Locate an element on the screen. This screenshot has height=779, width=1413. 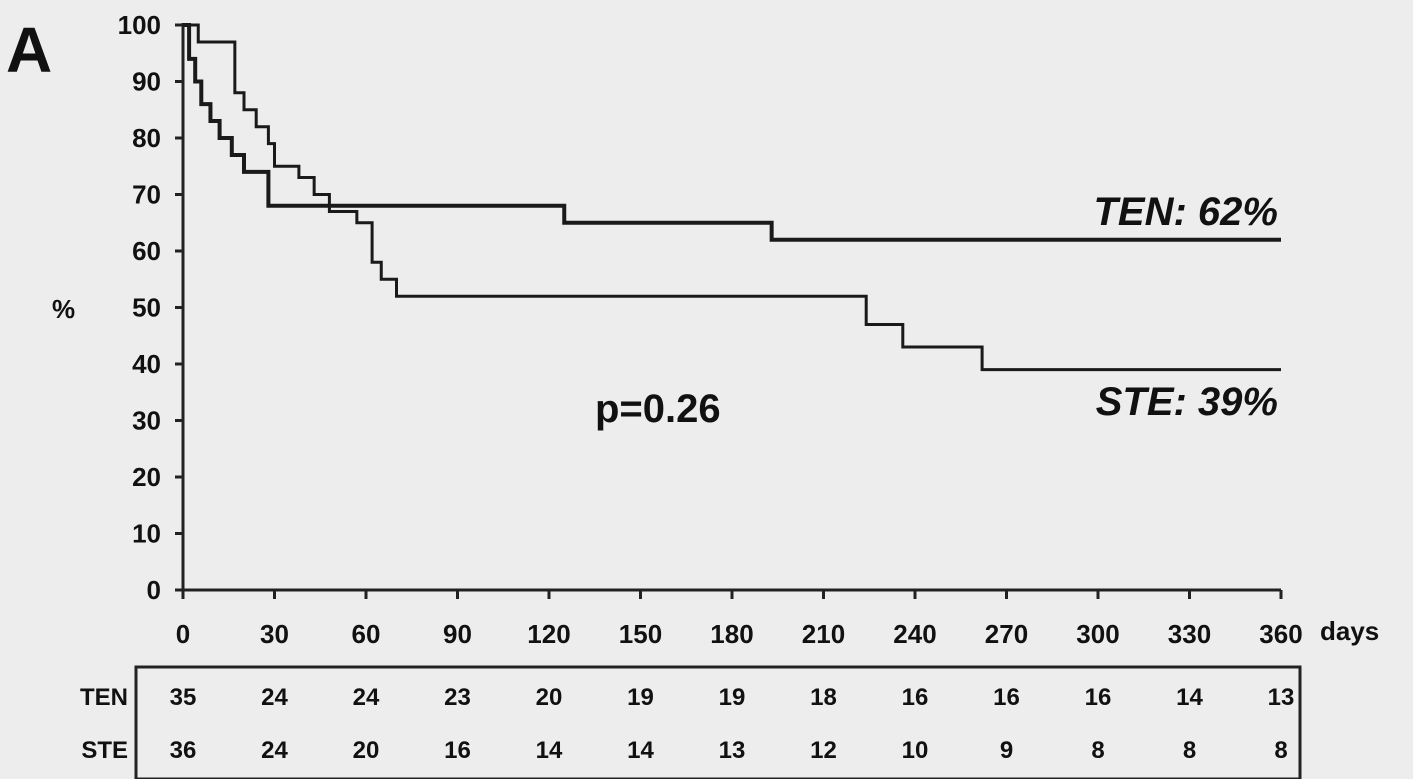
risk-cell: 23 is located at coordinates (457, 697).